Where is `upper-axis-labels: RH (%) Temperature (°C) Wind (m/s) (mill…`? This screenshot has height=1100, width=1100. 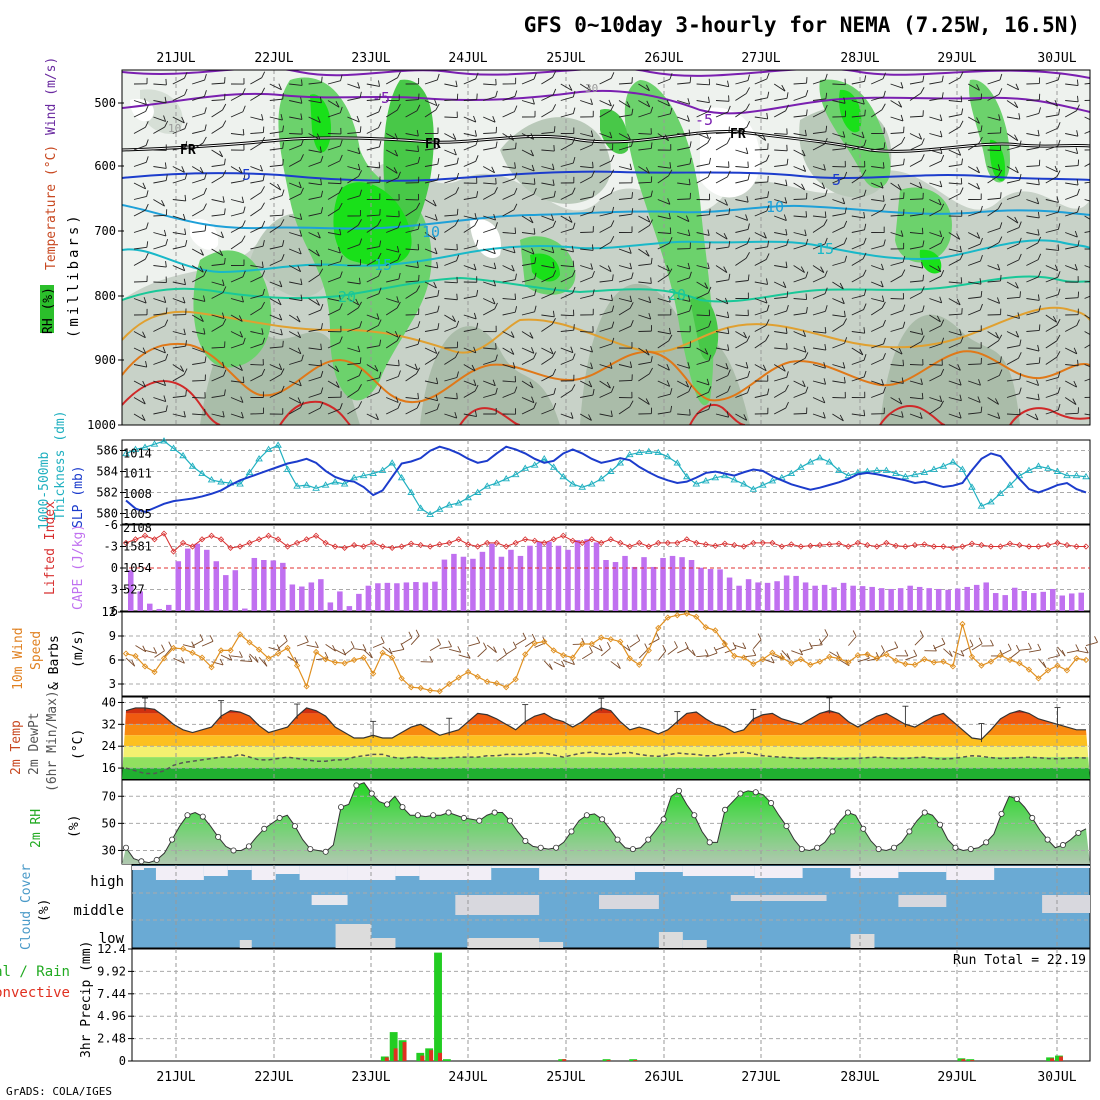
upper-axis-labels: RH (%) Temperature (°C) Wind (m/s) (mill… is located at coordinates (61, 197).